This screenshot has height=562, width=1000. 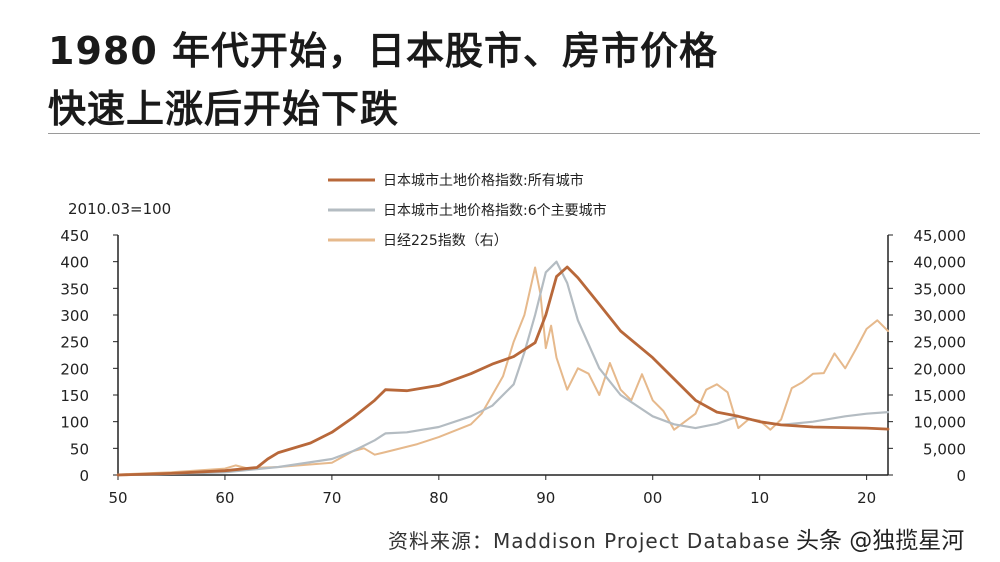 What do you see at coordinates (74, 396) in the screenshot?
I see `y-left-tick-label: 150` at bounding box center [74, 396].